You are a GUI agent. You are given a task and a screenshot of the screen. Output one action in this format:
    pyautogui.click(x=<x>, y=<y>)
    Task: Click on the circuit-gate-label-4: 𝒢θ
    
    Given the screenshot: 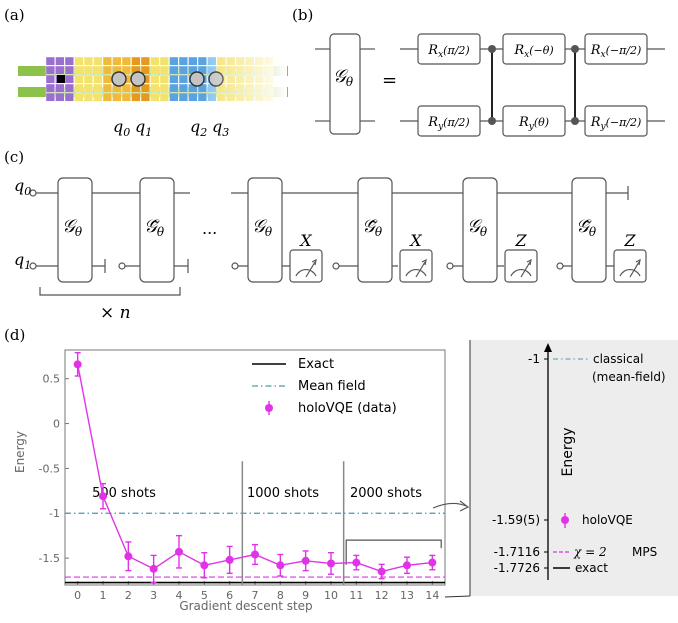 What is the action you would take?
    pyautogui.click(x=477, y=227)
    